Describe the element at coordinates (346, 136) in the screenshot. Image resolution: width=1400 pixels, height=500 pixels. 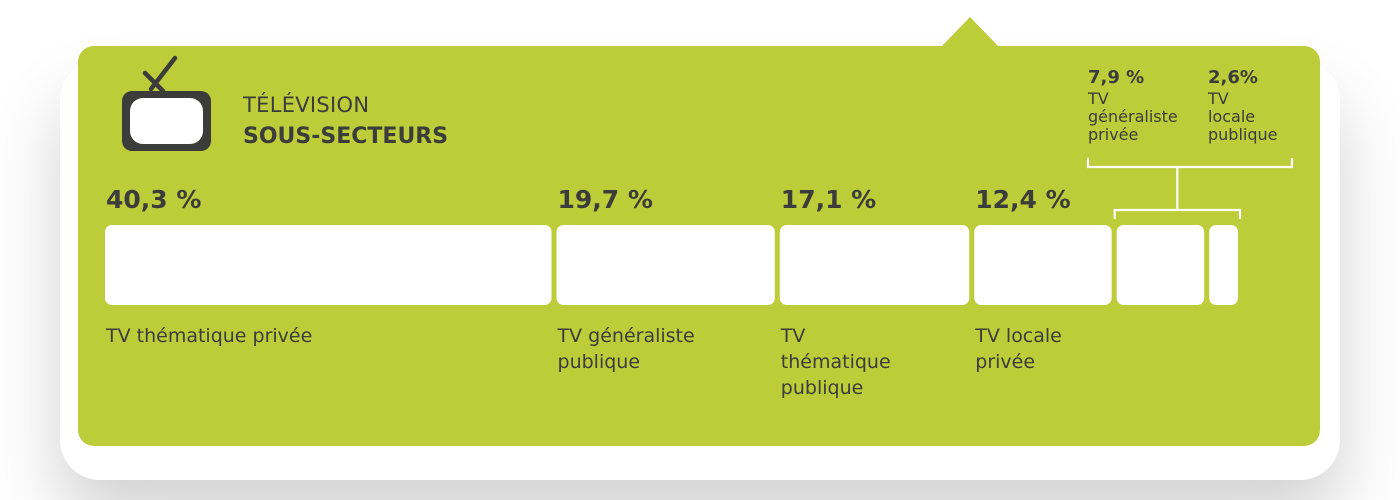
I see `header-title: SOUS-SECTEURS` at that location.